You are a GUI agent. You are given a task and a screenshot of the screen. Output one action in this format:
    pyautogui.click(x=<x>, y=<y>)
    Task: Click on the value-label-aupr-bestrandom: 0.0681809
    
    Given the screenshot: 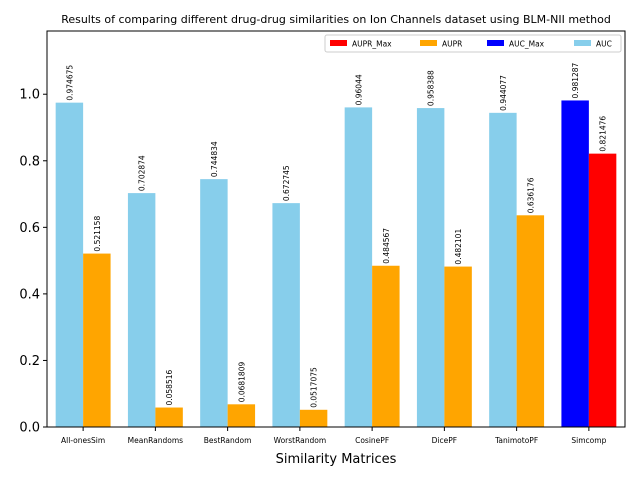 What is the action you would take?
    pyautogui.click(x=241, y=382)
    